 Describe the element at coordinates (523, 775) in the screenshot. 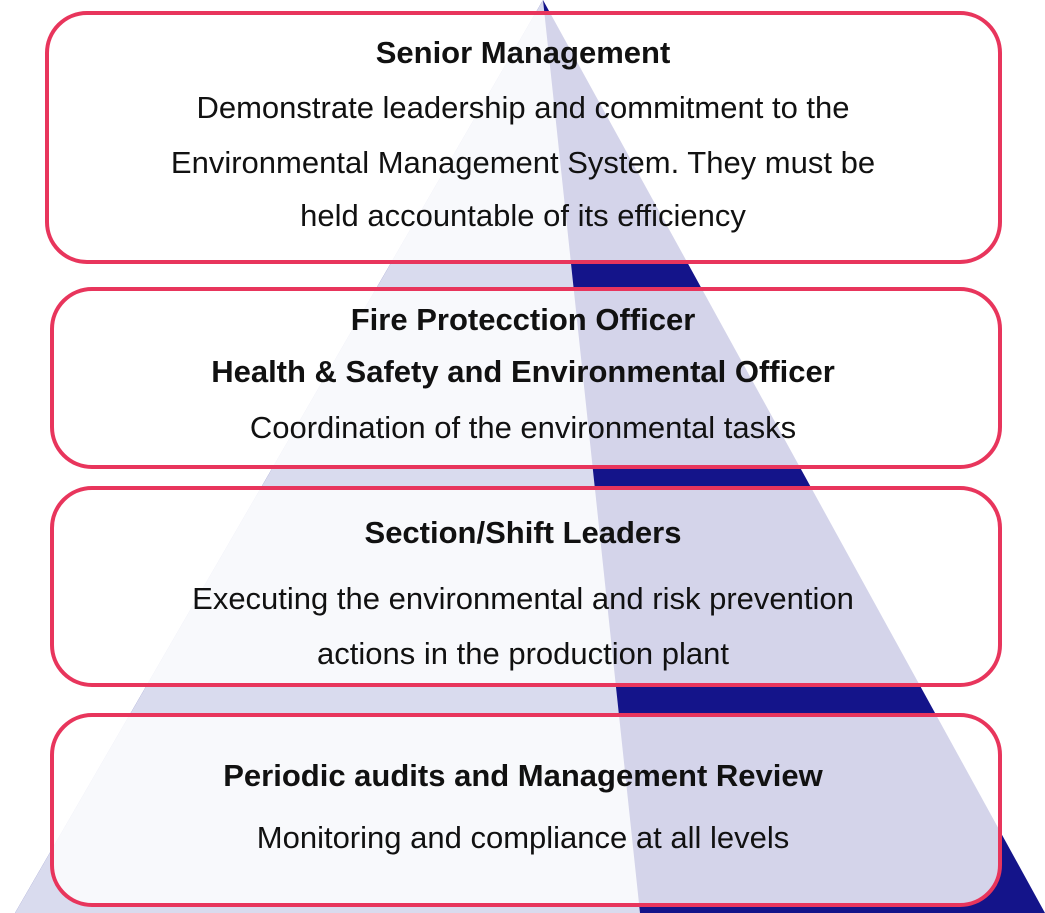

I see `level-title: Periodic audits and Management Review` at that location.